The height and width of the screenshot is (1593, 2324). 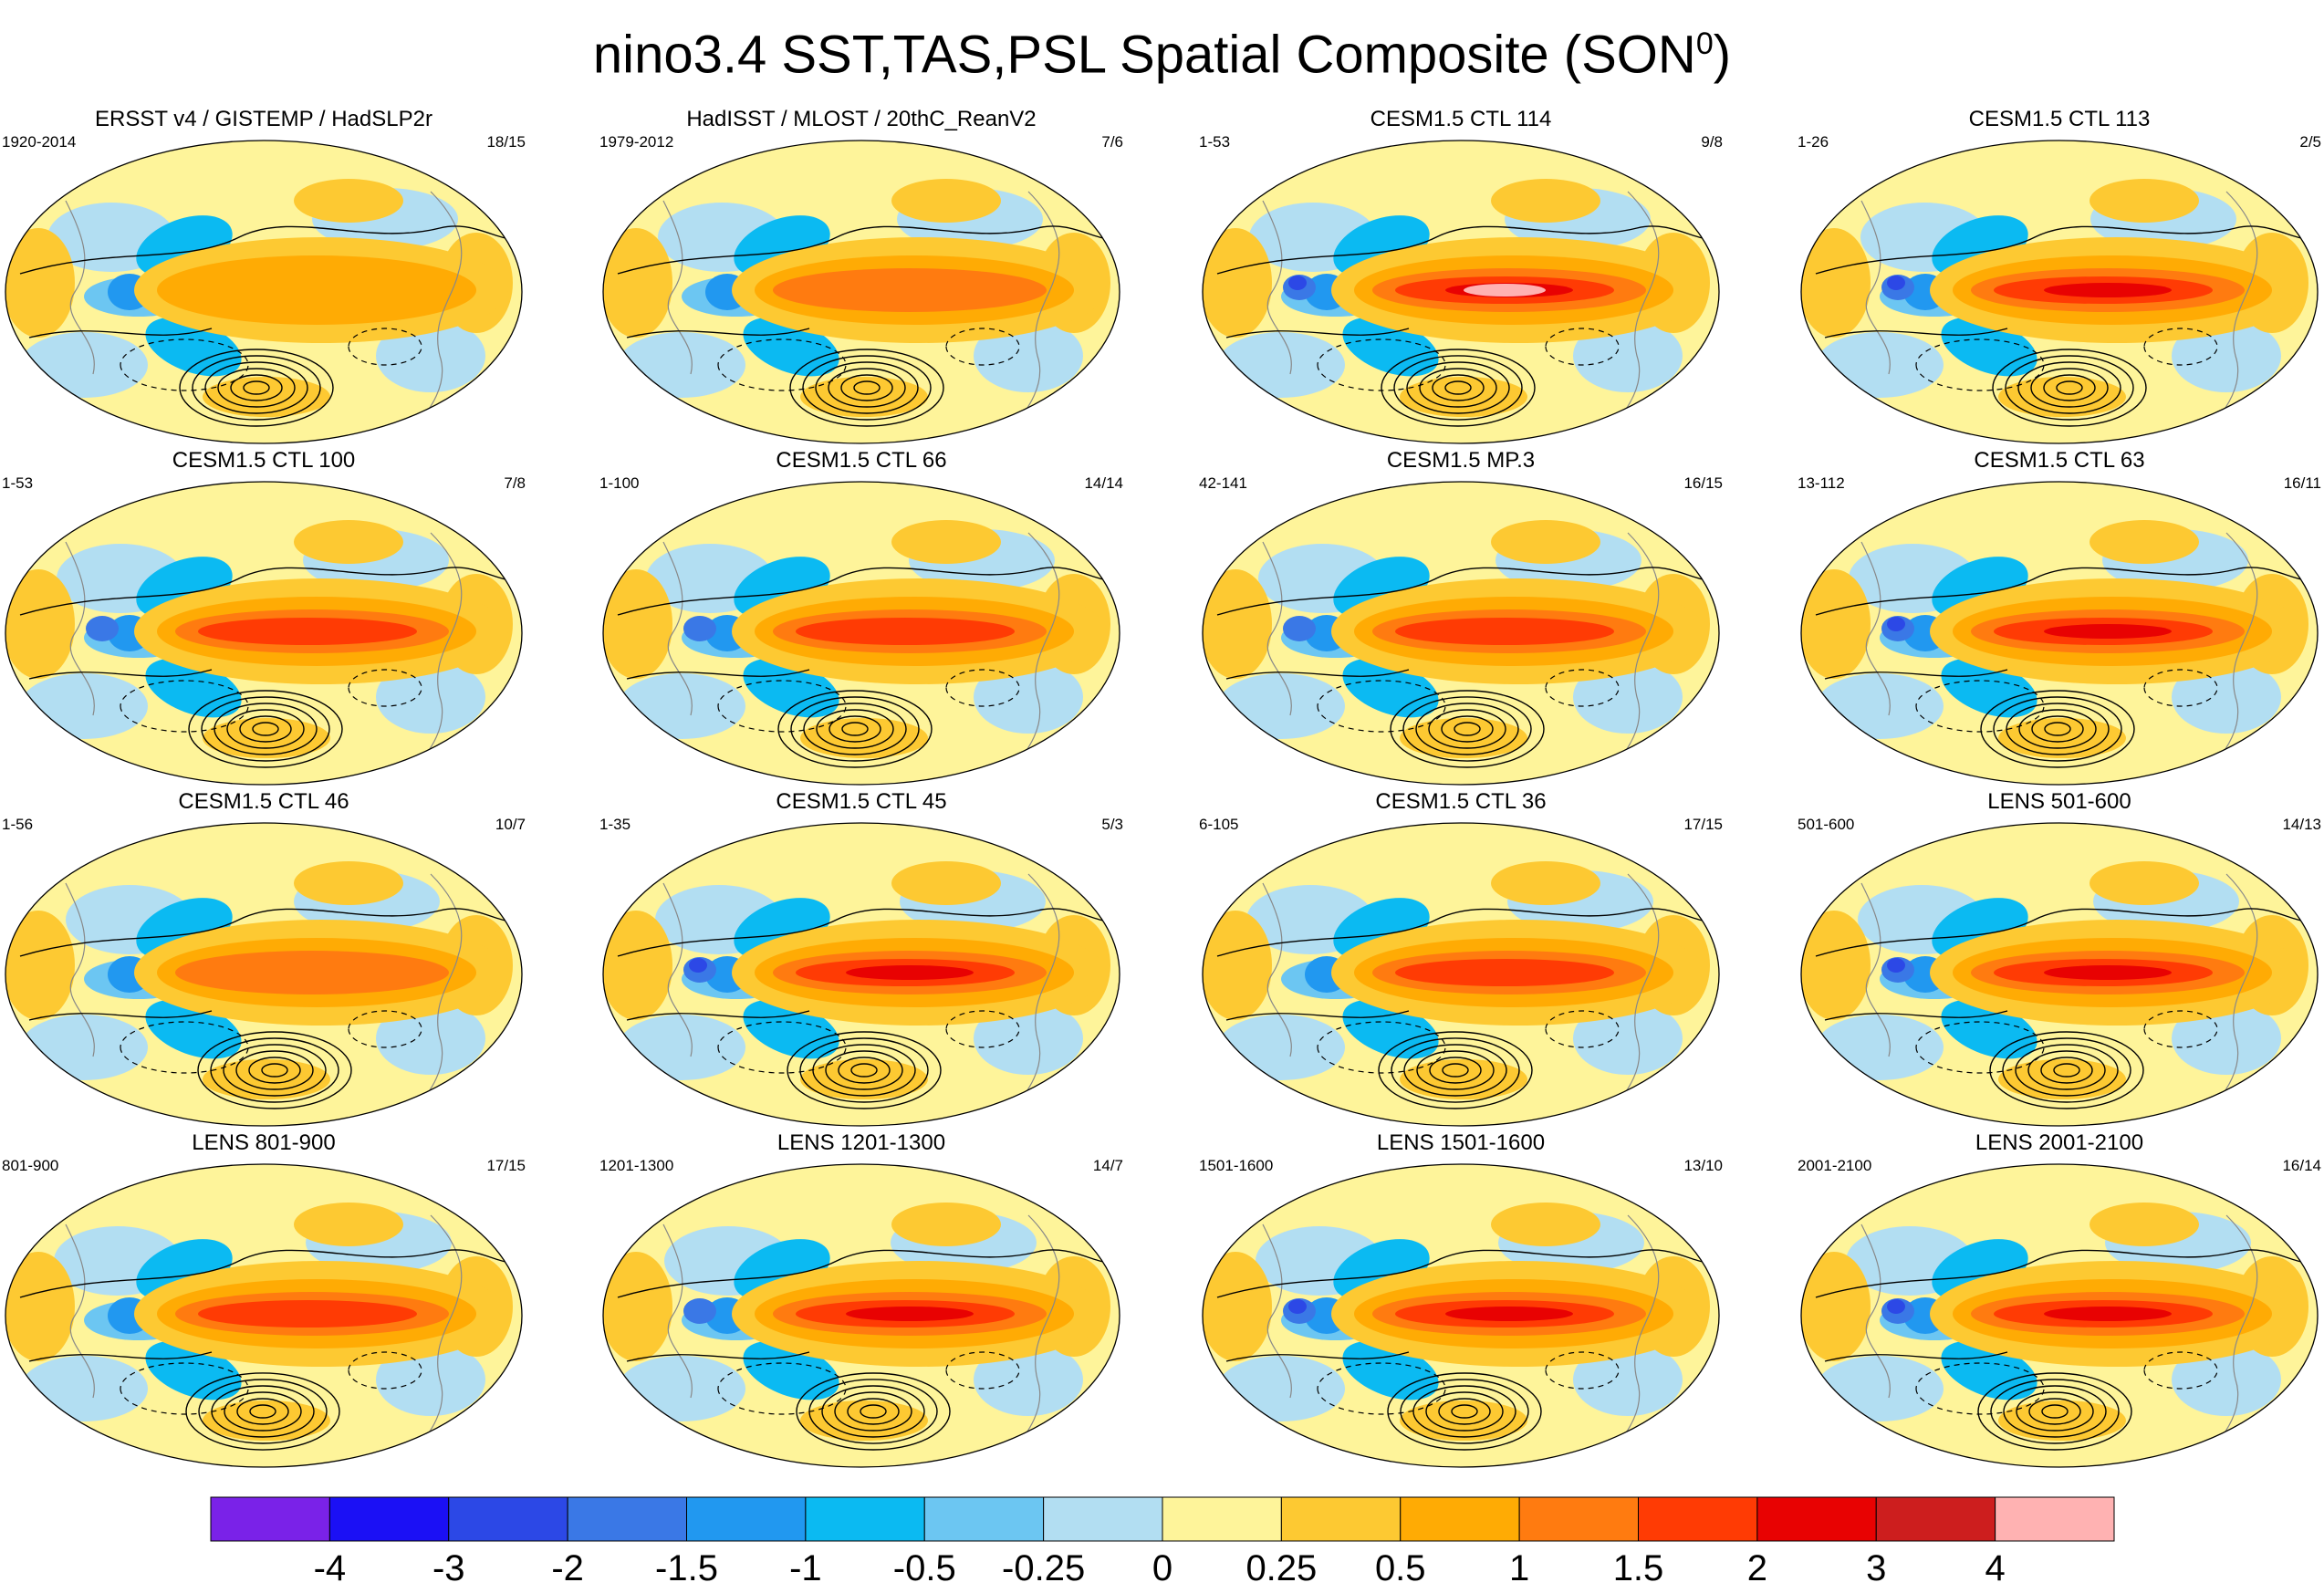 What do you see at coordinates (686, 1568) in the screenshot?
I see `colorbar-tick-label: -1.5` at bounding box center [686, 1568].